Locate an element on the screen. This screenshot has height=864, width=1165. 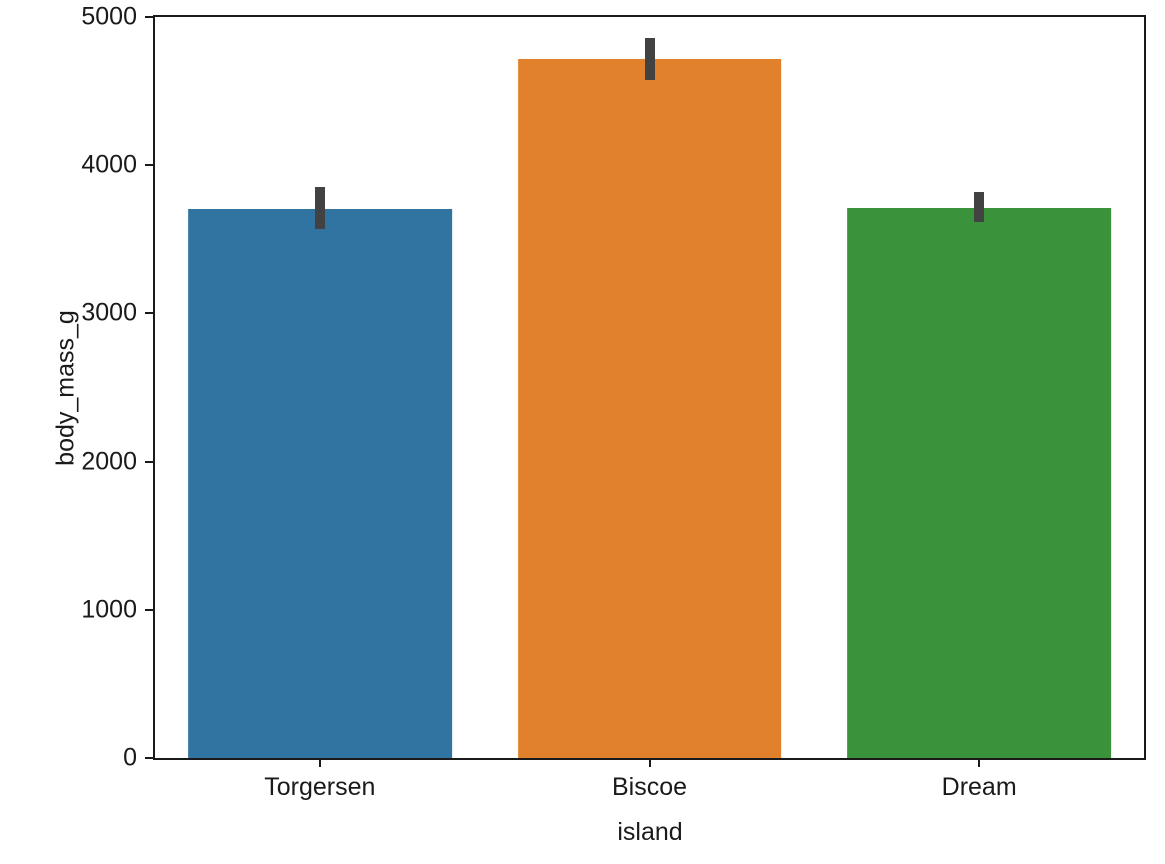
x-tick-label-biscoe: Biscoe is located at coordinates (649, 787).